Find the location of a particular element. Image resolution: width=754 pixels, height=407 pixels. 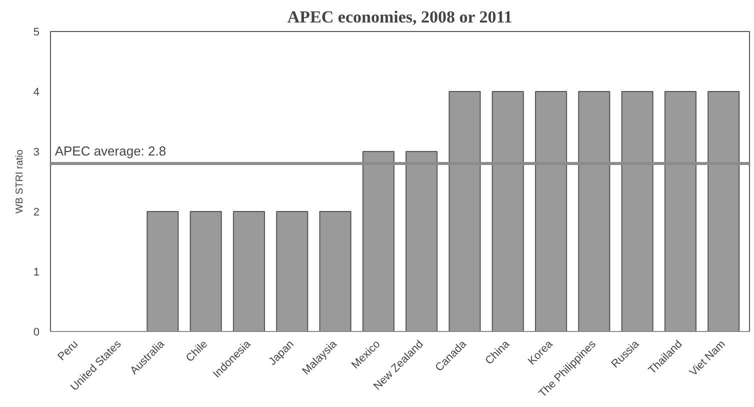

y-tick-label: 5 is located at coordinates (36, 32).